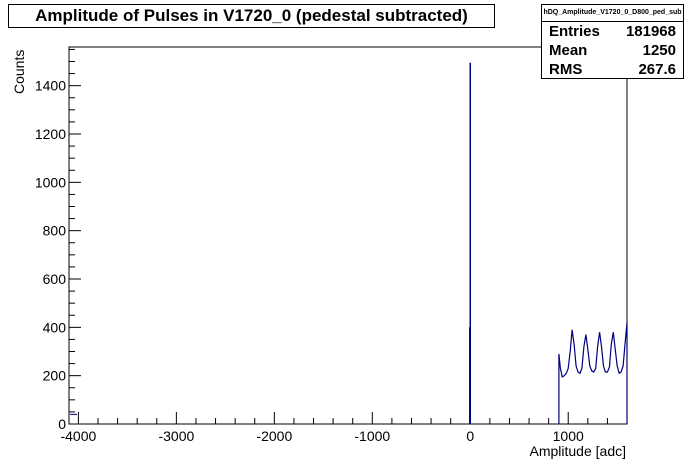 The height and width of the screenshot is (472, 696). I want to click on y-tick-label: 400, so click(55, 327).